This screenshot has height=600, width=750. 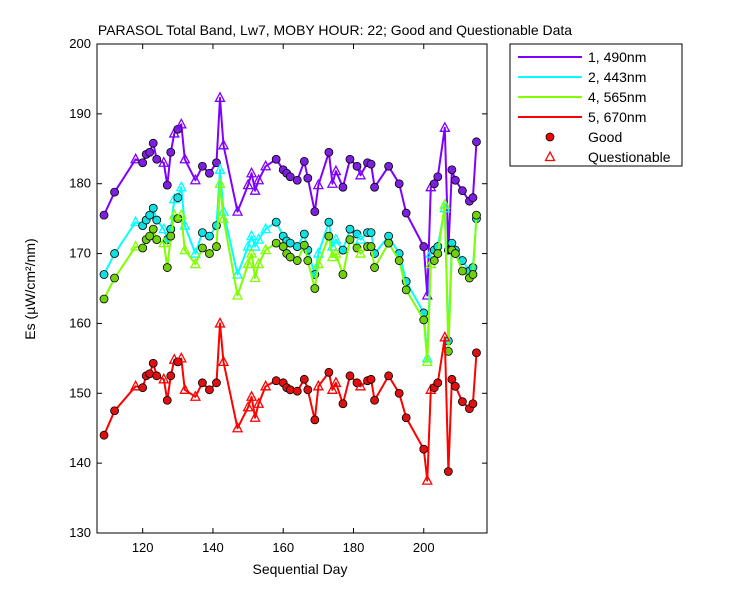 What do you see at coordinates (354, 547) in the screenshot?
I see `x-tick-label: 180` at bounding box center [354, 547].